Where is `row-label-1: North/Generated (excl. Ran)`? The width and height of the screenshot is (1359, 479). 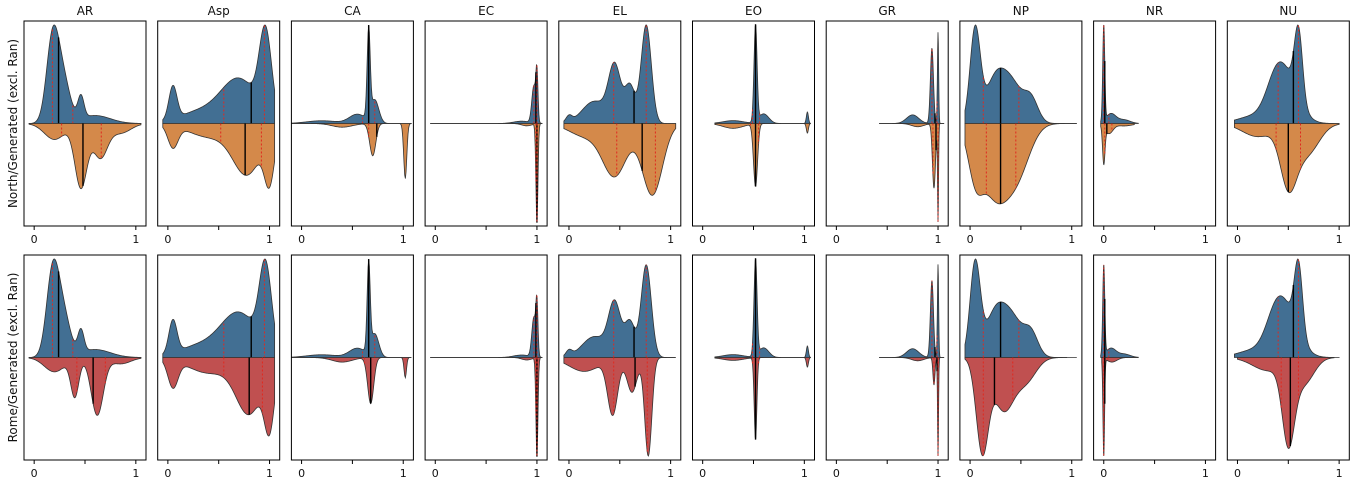 row-label-1: North/Generated (excl. Ran) is located at coordinates (13, 123).